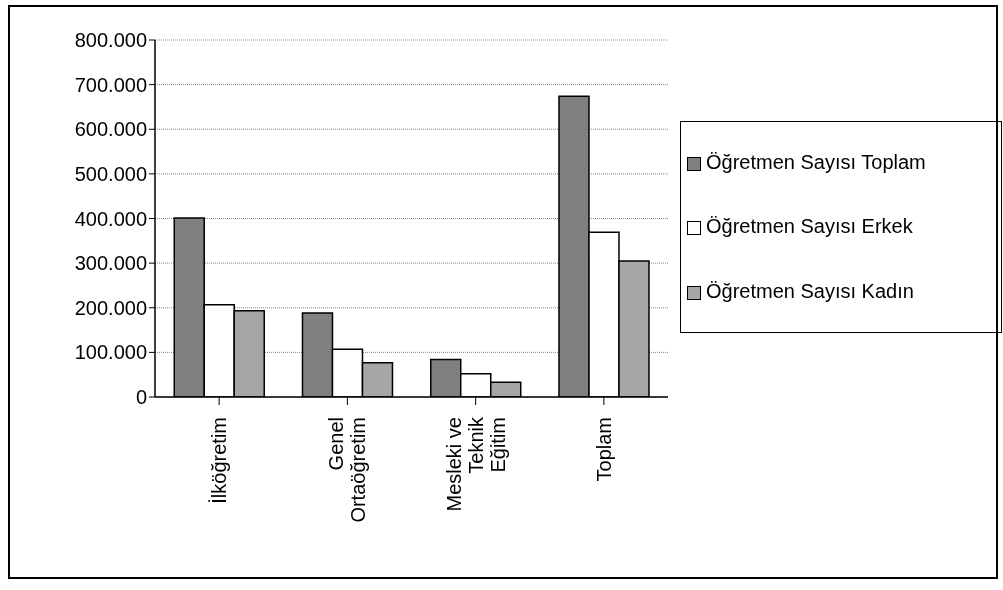  I want to click on legend-label: Öğretmen Sayısı Kadın, so click(810, 292).